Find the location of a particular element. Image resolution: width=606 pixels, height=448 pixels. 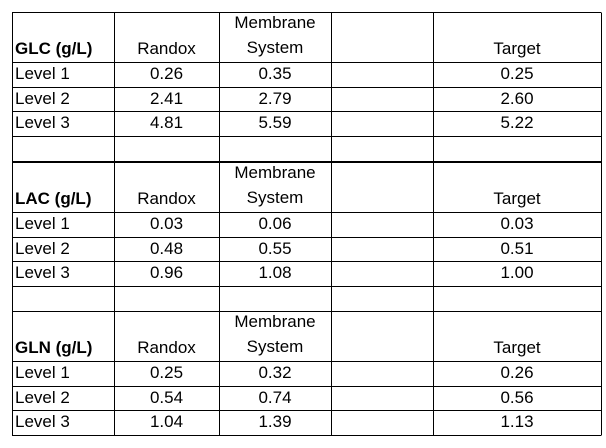

section-title: GLC (g/L) is located at coordinates (54, 48).